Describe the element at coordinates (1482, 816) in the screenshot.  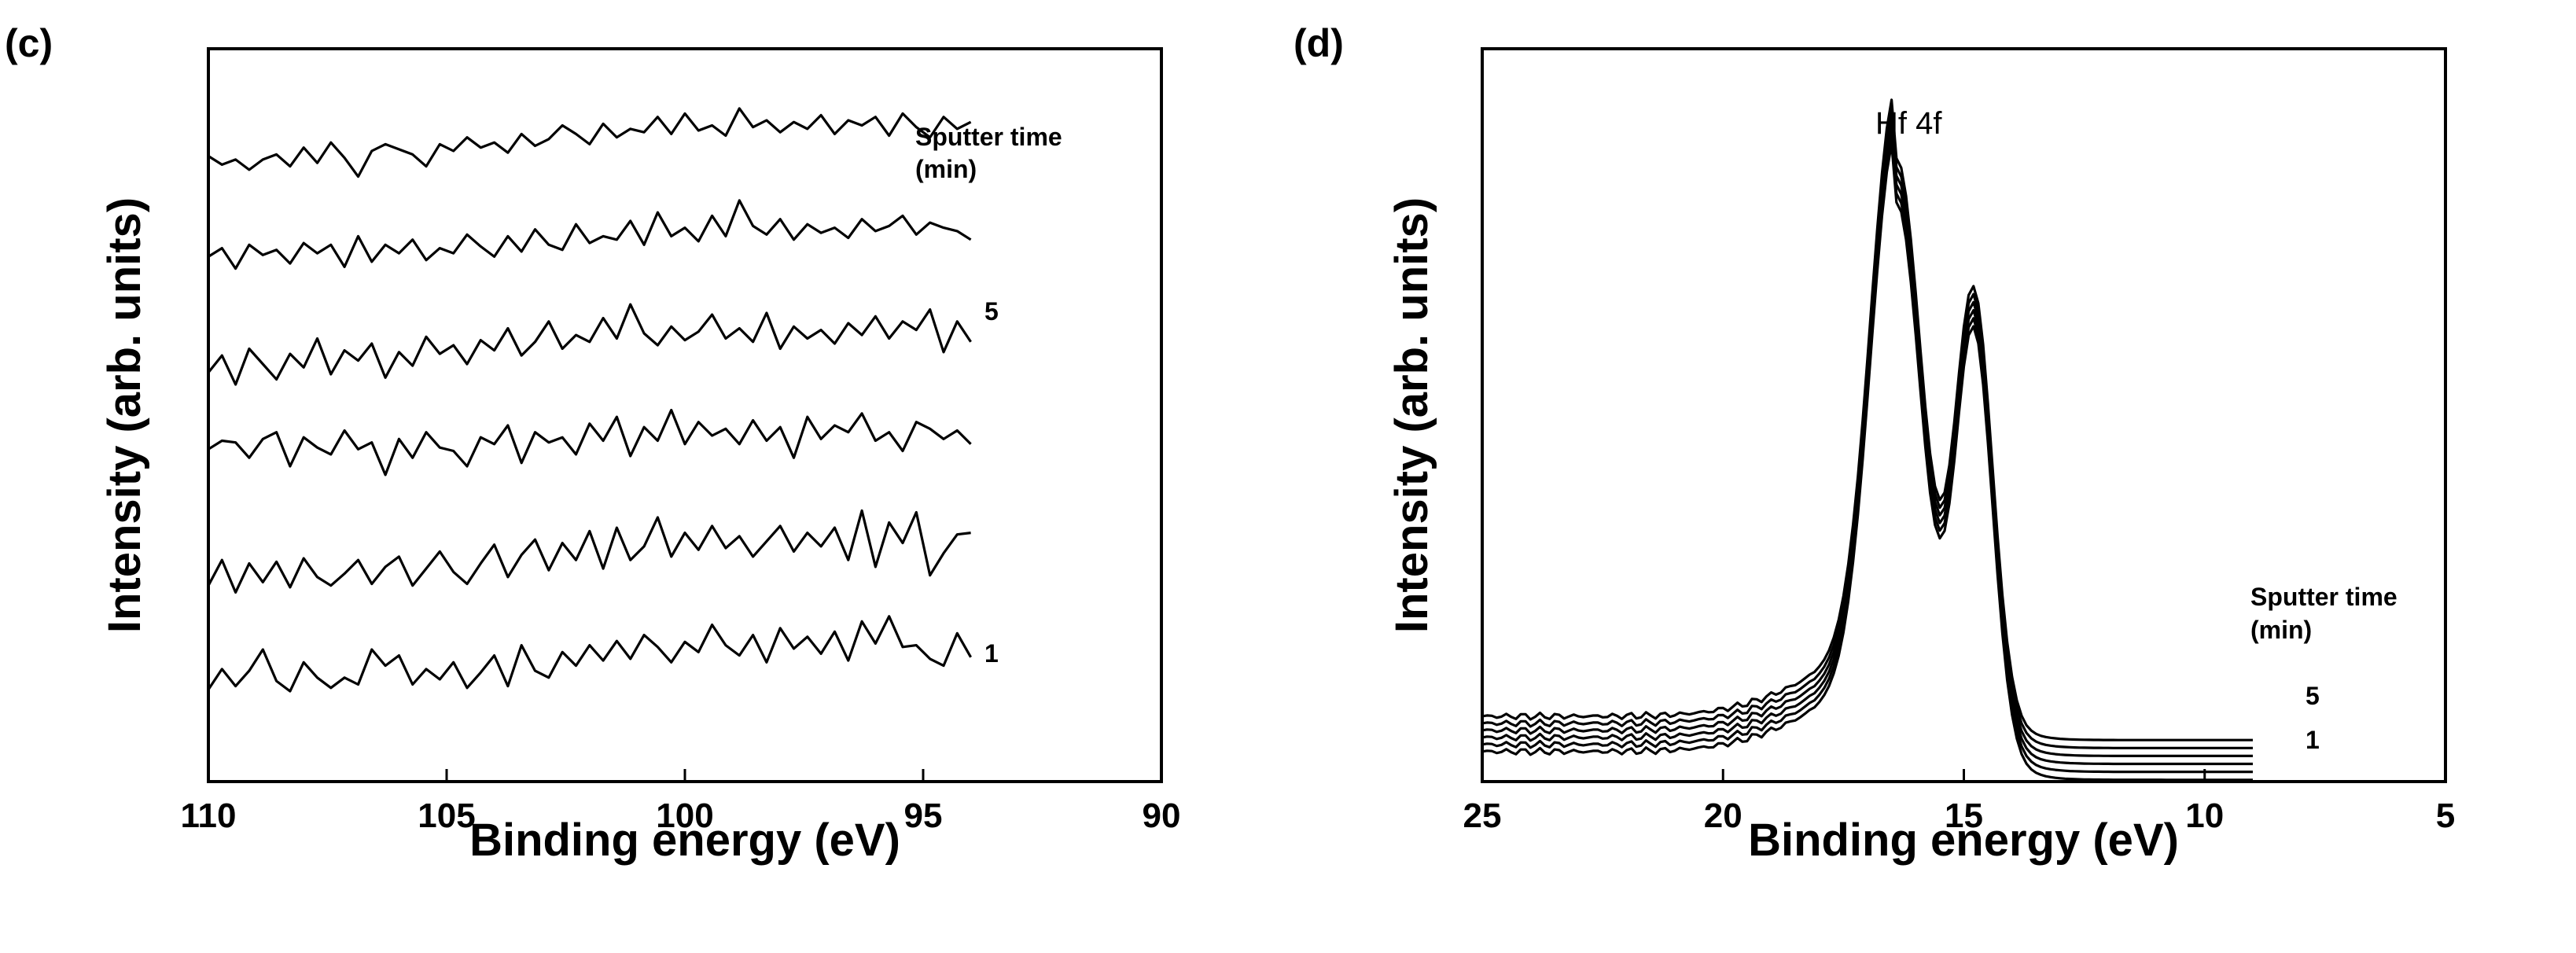
I see `x-tick-label-25: 25` at that location.